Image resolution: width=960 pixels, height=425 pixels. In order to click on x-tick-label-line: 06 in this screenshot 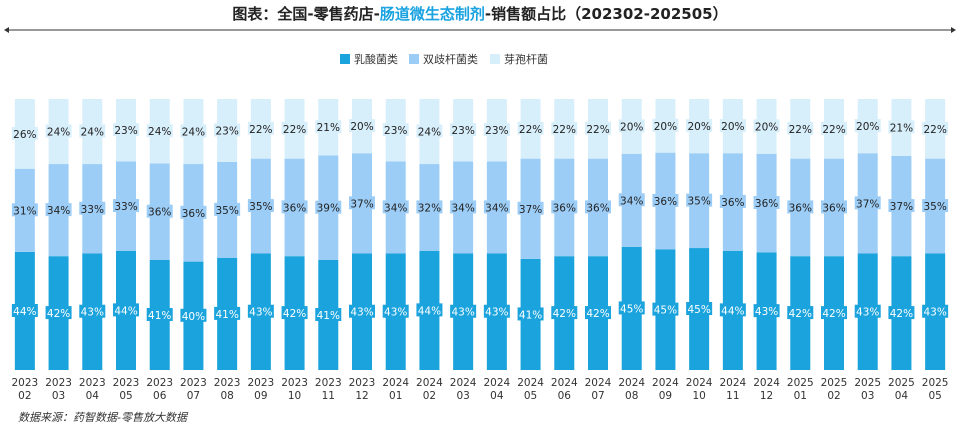, I will do `click(160, 396)`.